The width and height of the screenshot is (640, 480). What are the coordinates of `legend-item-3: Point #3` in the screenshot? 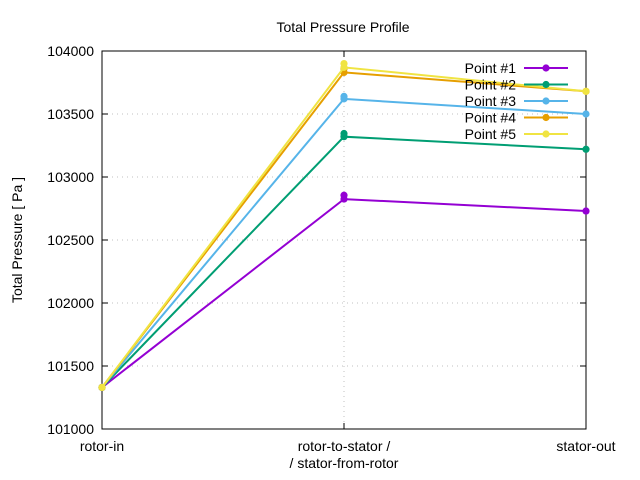 It's located at (516, 101).